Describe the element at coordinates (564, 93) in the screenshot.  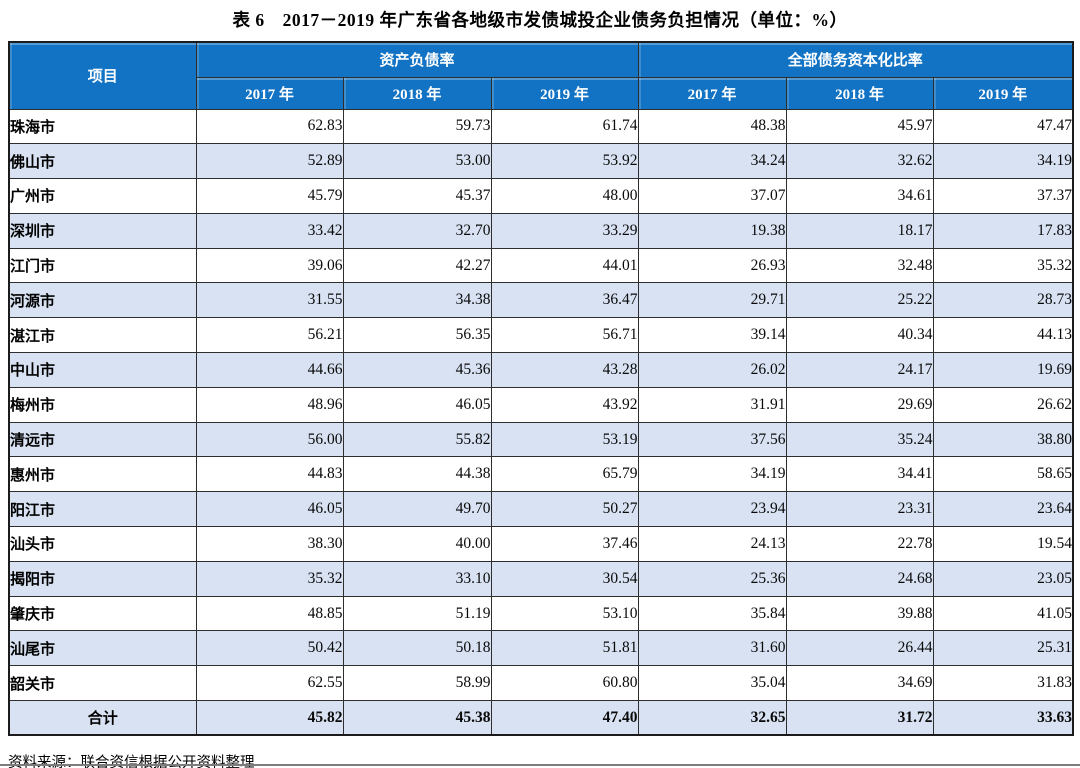
I see `year-header-alr-2019: 2019 年` at that location.